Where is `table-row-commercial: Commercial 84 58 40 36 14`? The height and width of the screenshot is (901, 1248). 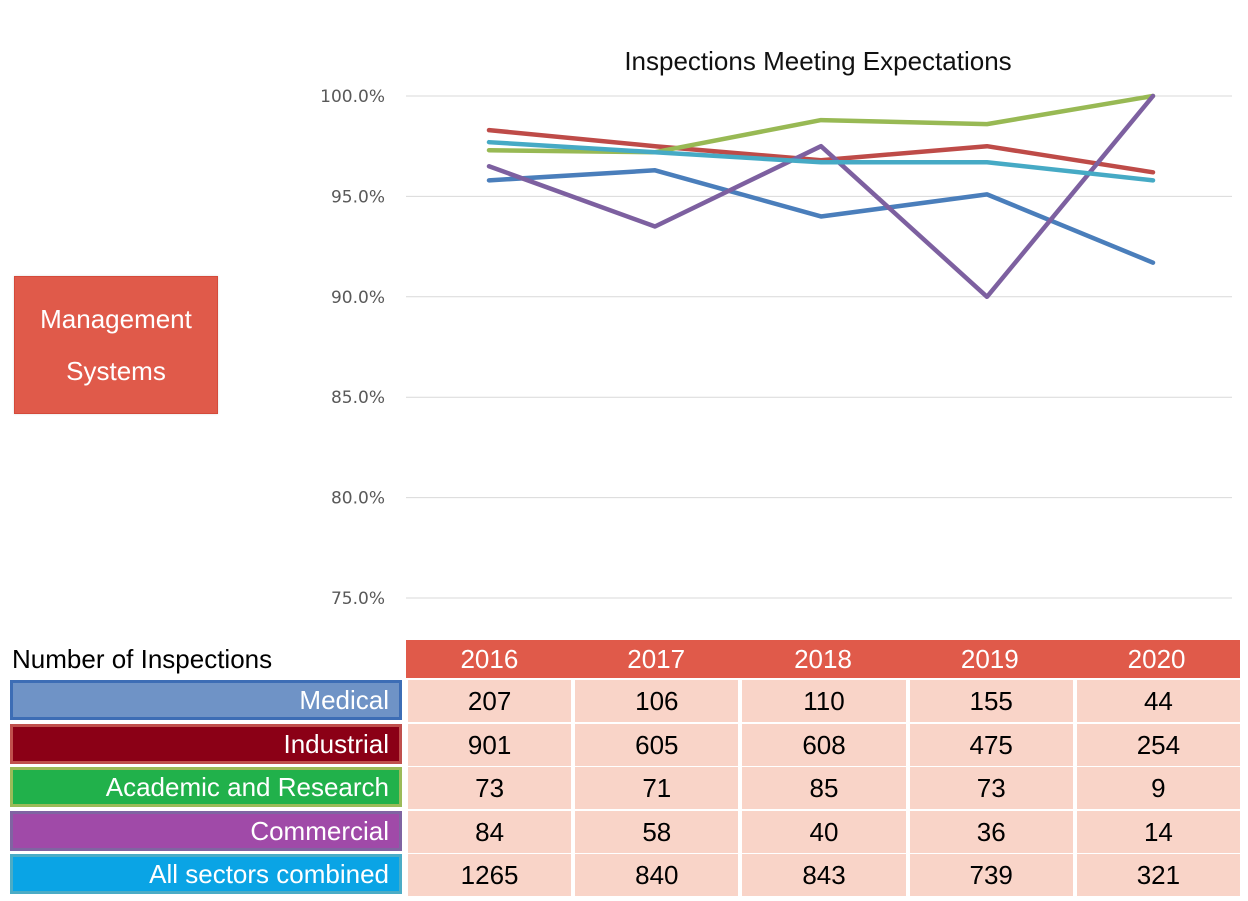
table-row-commercial: Commercial 84 58 40 36 14 is located at coordinates (625, 831).